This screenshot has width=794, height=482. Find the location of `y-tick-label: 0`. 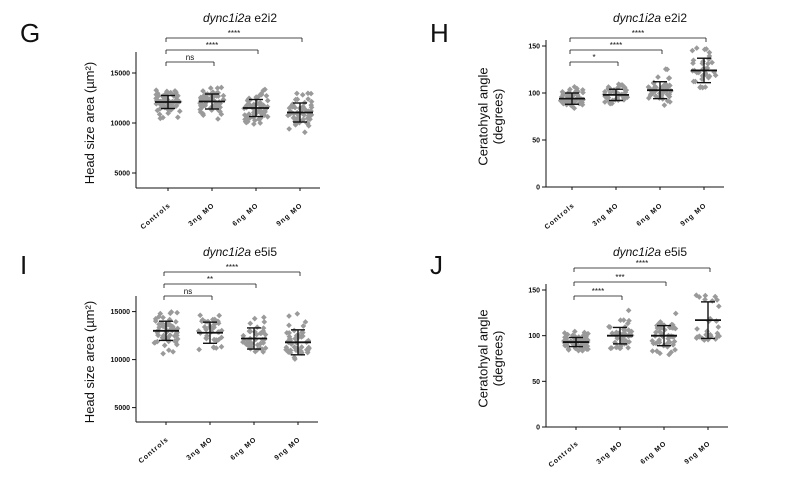

y-tick-label: 0 is located at coordinates (538, 188).